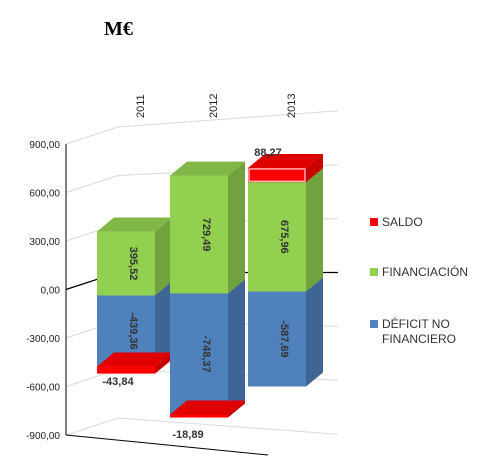 This screenshot has height=464, width=483. Describe the element at coordinates (44, 145) in the screenshot. I see `y-tick-label: 900,00` at that location.